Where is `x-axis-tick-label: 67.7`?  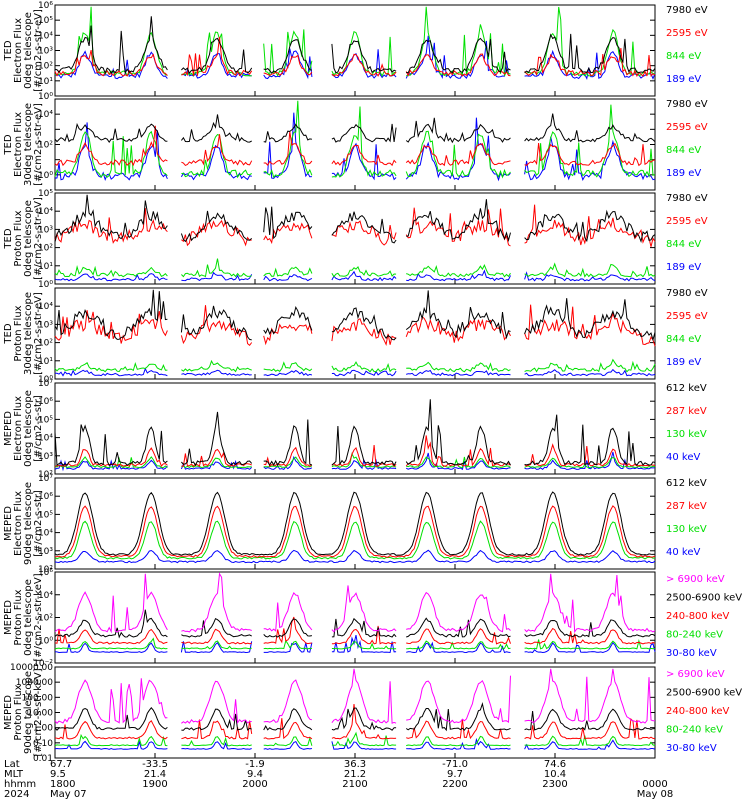
x-axis-tick-label: 67.7 is located at coordinates (61, 764).